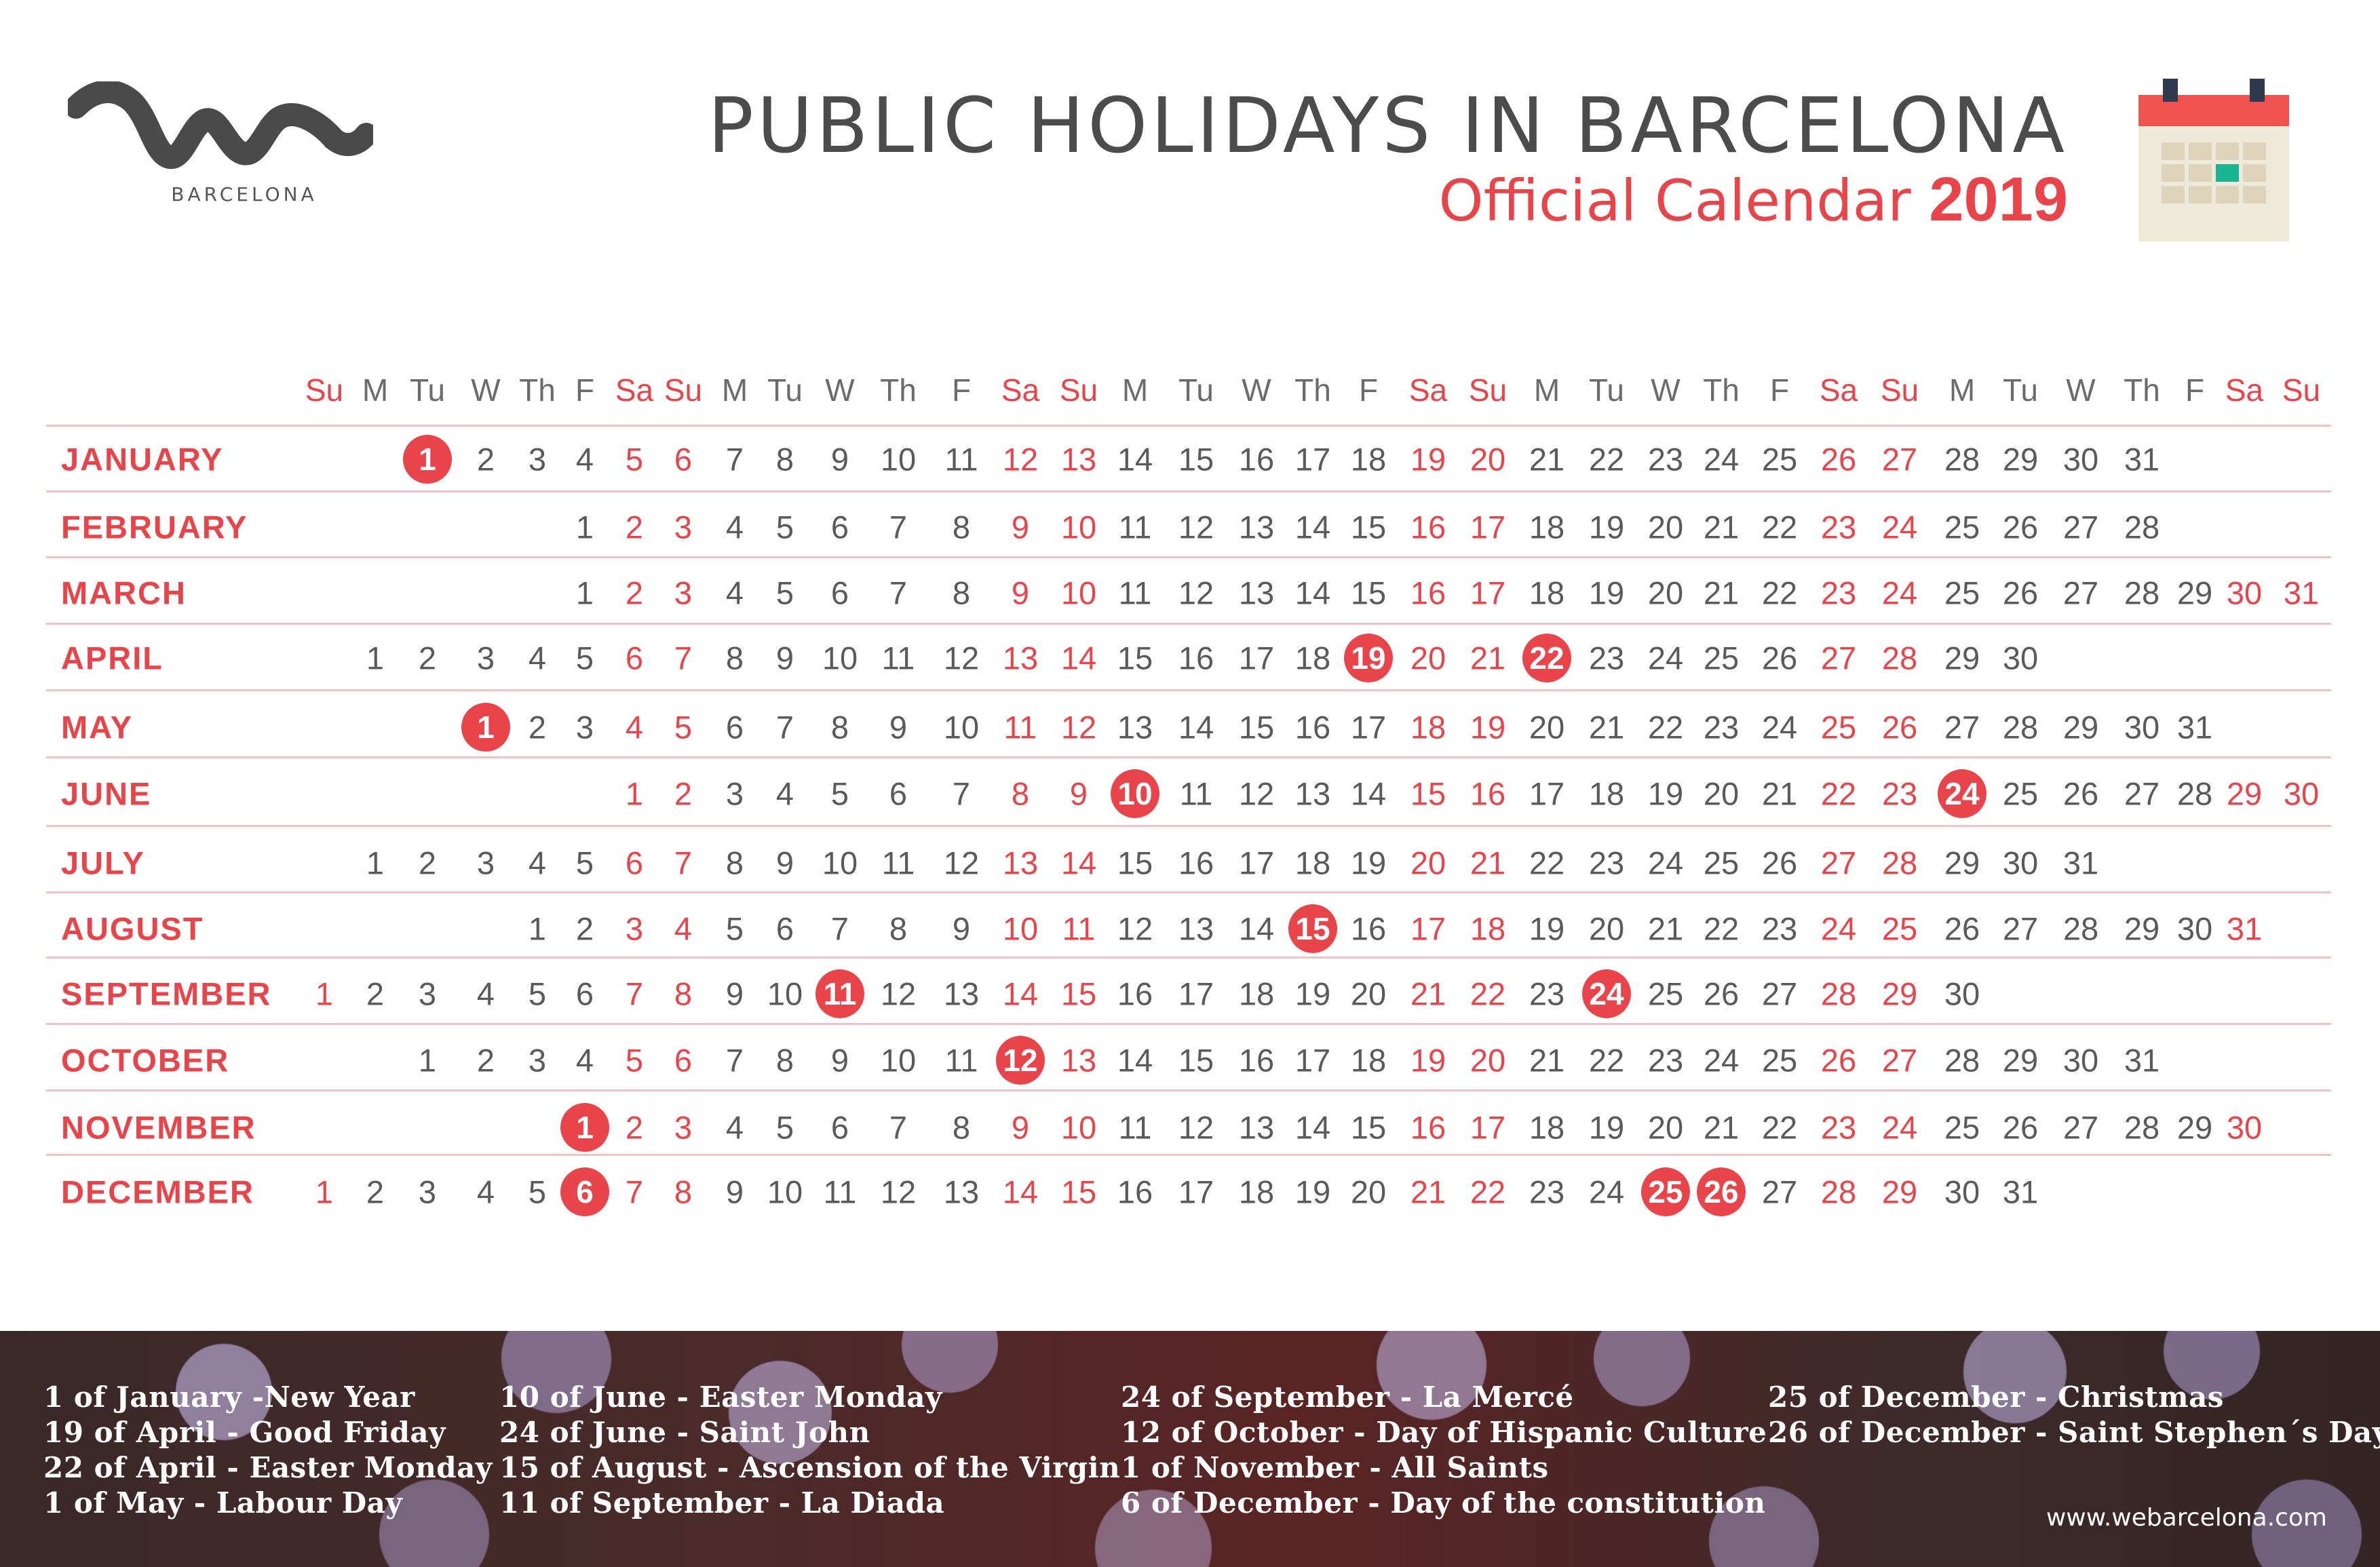  I want to click on website-link: www.webarcelona.com, so click(2186, 1518).